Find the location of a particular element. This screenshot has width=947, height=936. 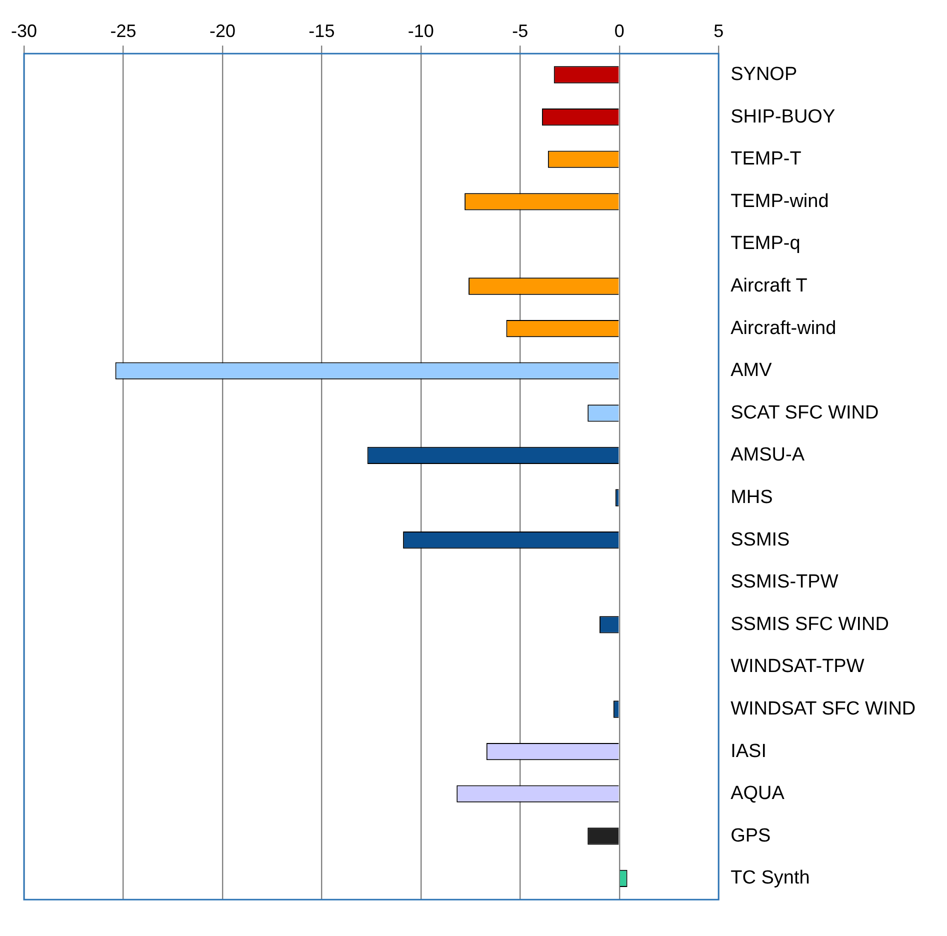

y-tick-label: IASI is located at coordinates (748, 751).